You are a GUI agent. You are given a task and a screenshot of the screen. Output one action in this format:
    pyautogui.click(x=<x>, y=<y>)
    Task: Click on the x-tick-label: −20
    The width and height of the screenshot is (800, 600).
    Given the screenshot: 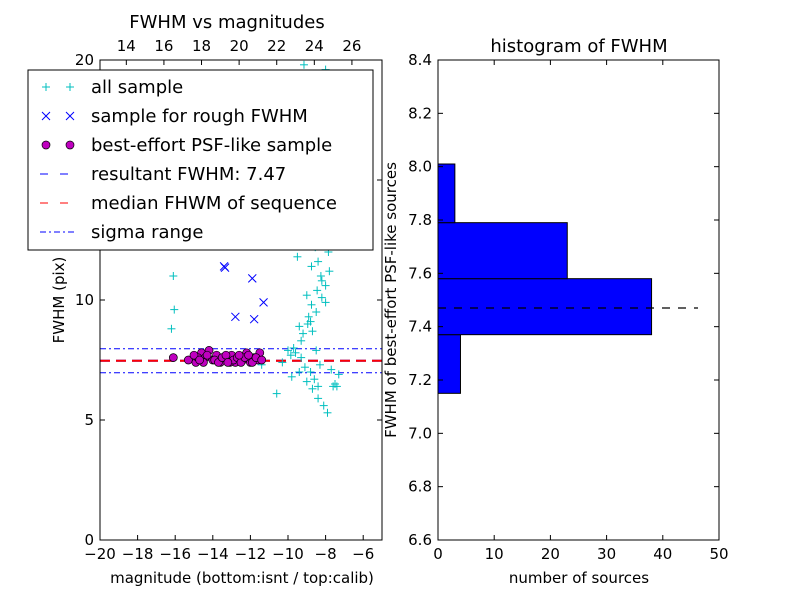 What is the action you would take?
    pyautogui.click(x=100, y=554)
    